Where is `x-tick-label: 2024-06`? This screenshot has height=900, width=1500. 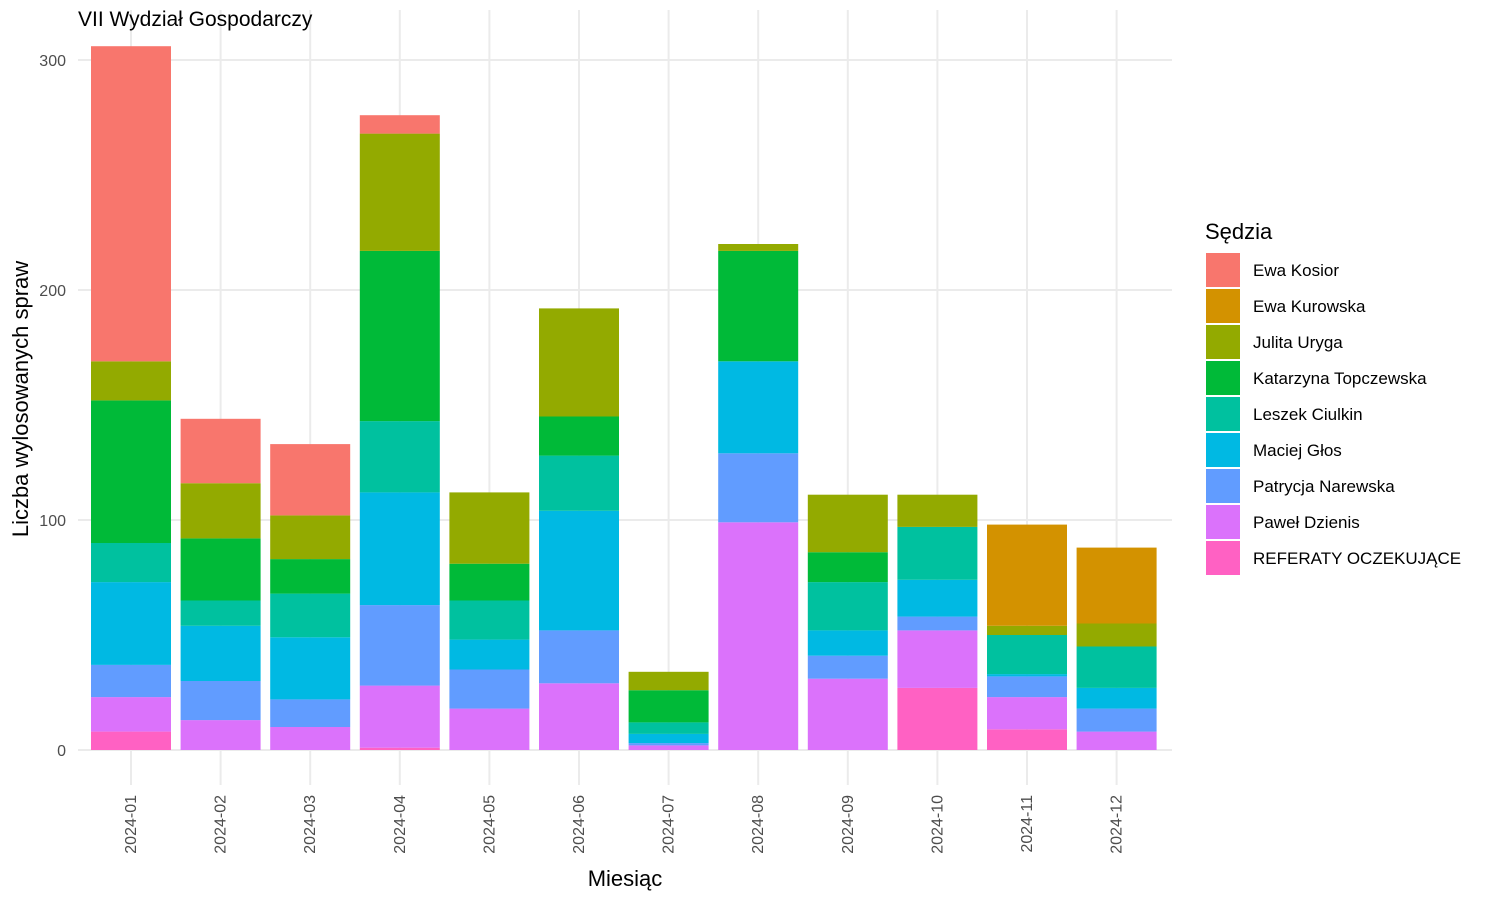 x-tick-label: 2024-06 is located at coordinates (579, 824).